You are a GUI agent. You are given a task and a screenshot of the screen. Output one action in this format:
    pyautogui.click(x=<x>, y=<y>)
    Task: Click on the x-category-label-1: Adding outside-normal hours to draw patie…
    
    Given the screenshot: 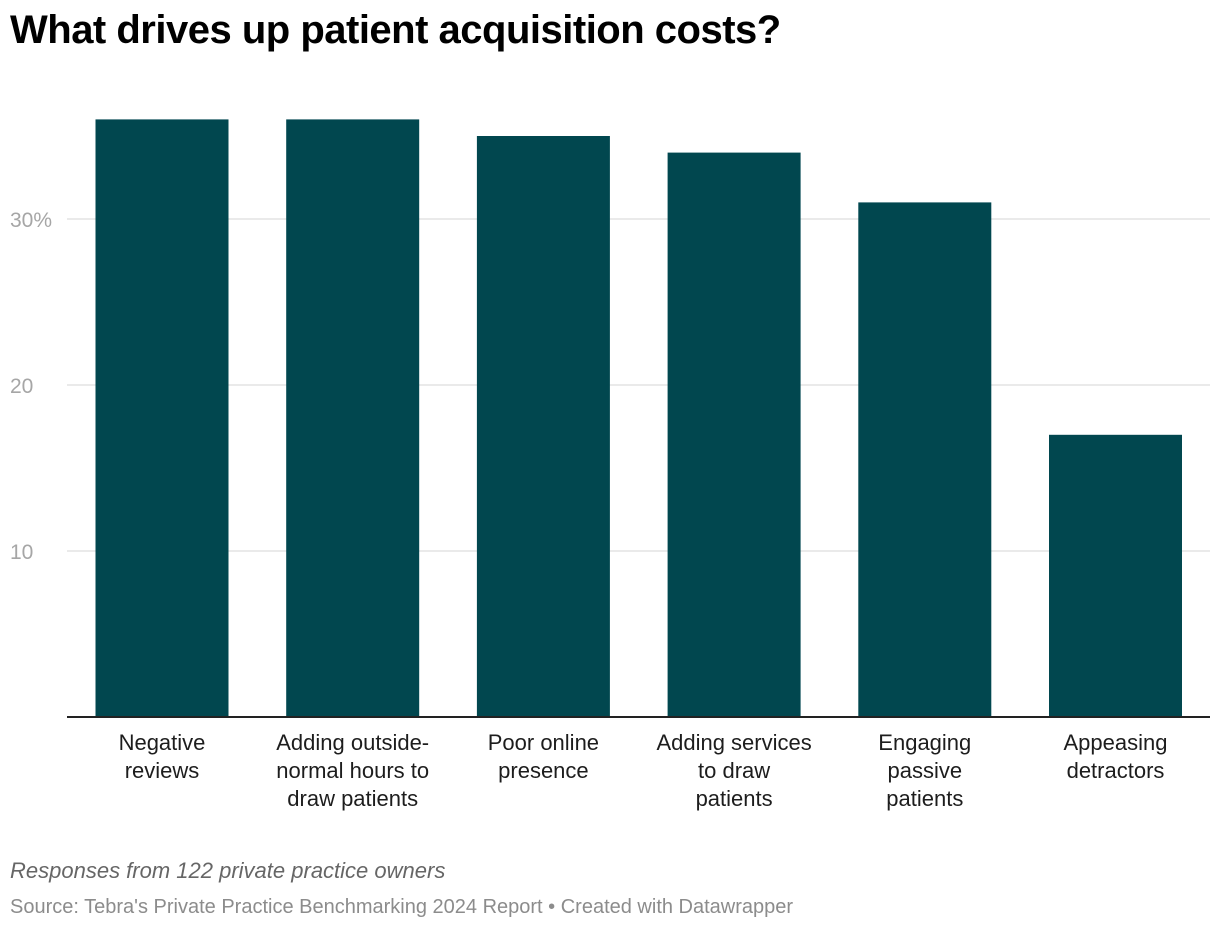 What is the action you would take?
    pyautogui.click(x=352, y=770)
    